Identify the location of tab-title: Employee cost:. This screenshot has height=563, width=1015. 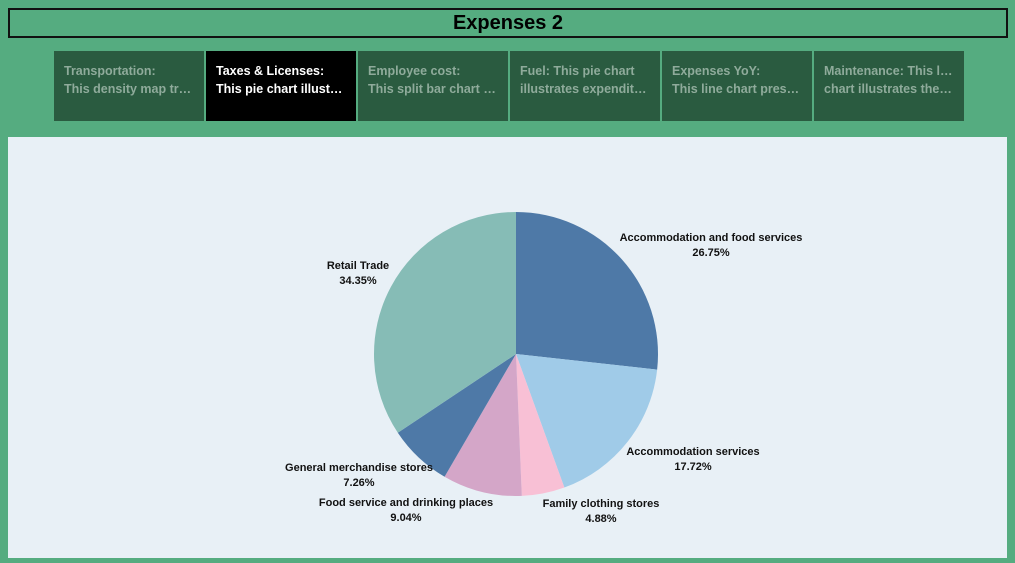
(414, 71).